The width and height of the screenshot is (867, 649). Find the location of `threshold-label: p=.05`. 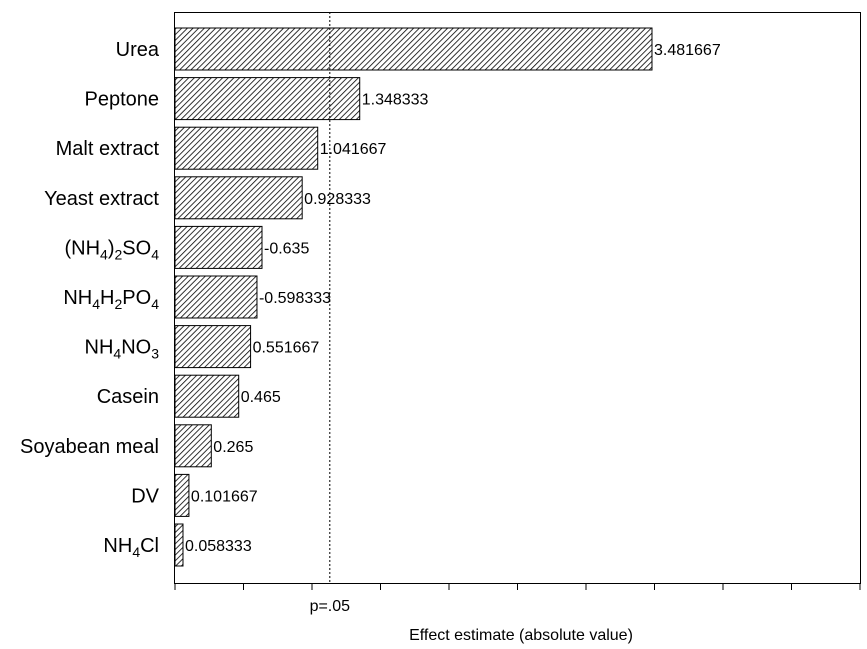

threshold-label: p=.05 is located at coordinates (330, 606).